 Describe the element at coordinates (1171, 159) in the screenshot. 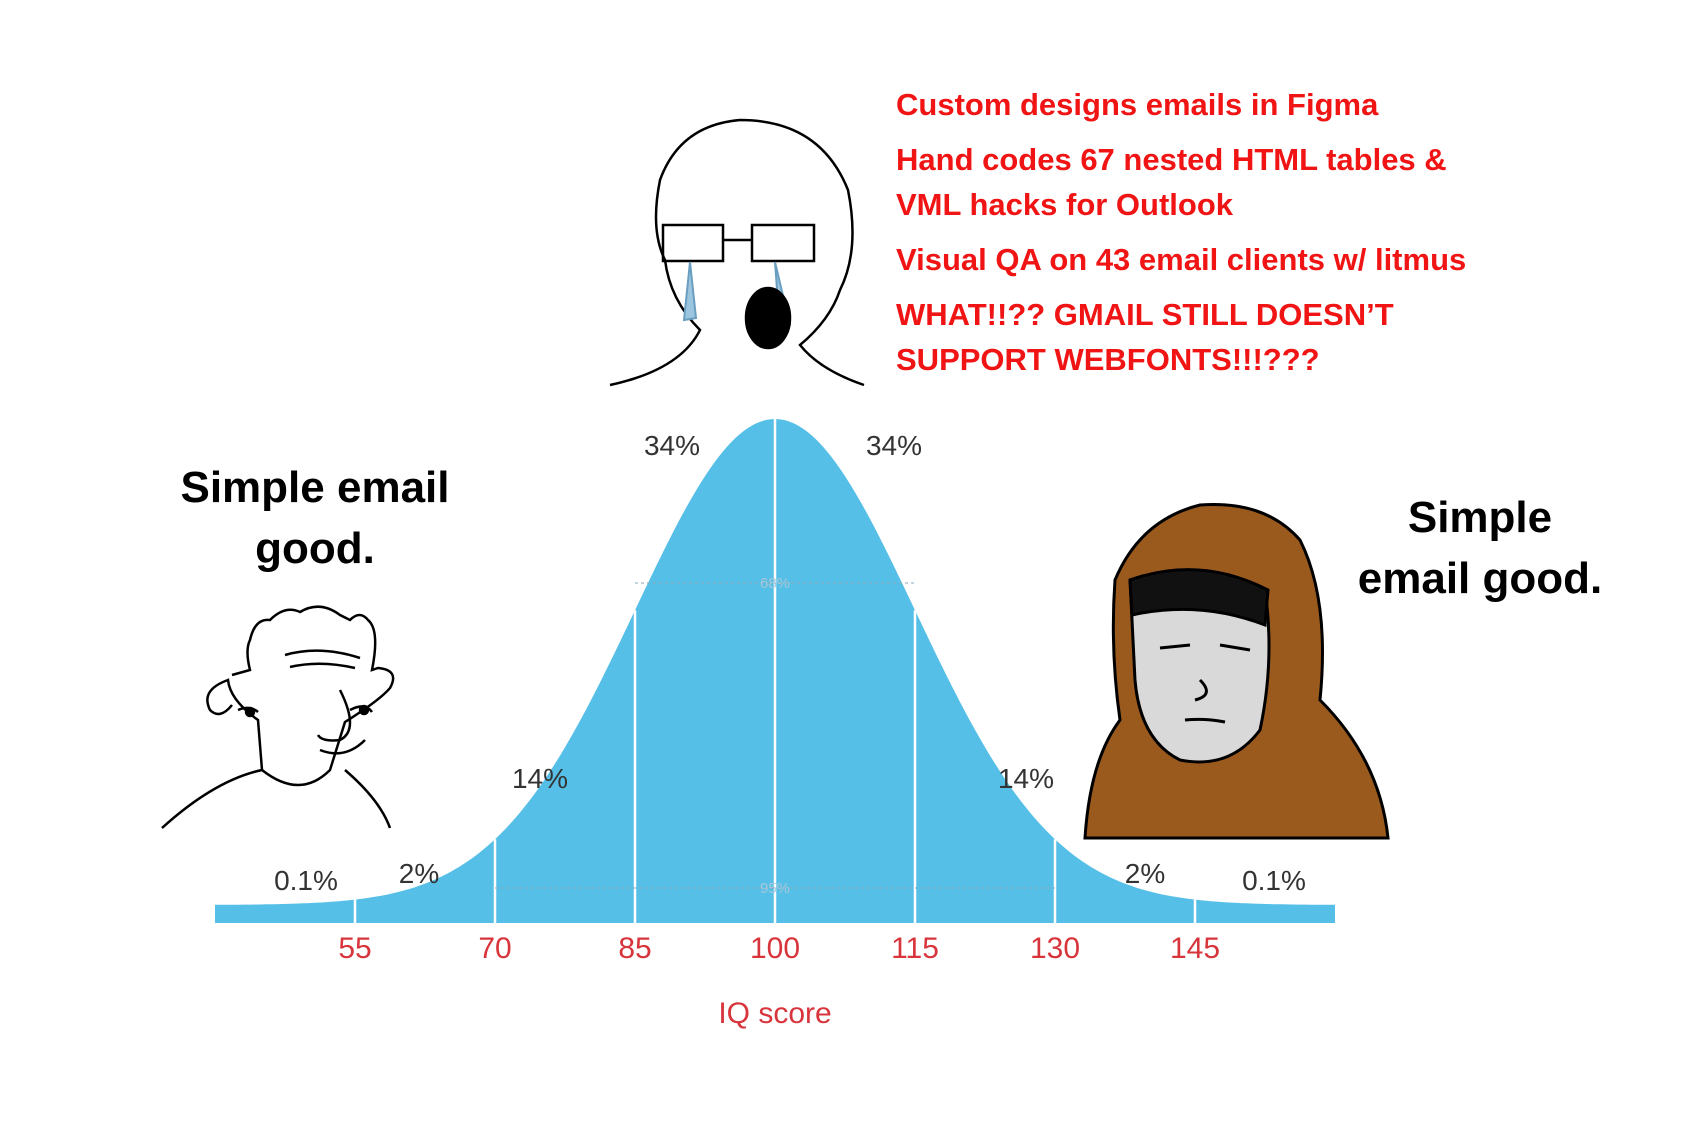

I see `annotation-line: Hand codes 67 nested HTML tables &` at that location.